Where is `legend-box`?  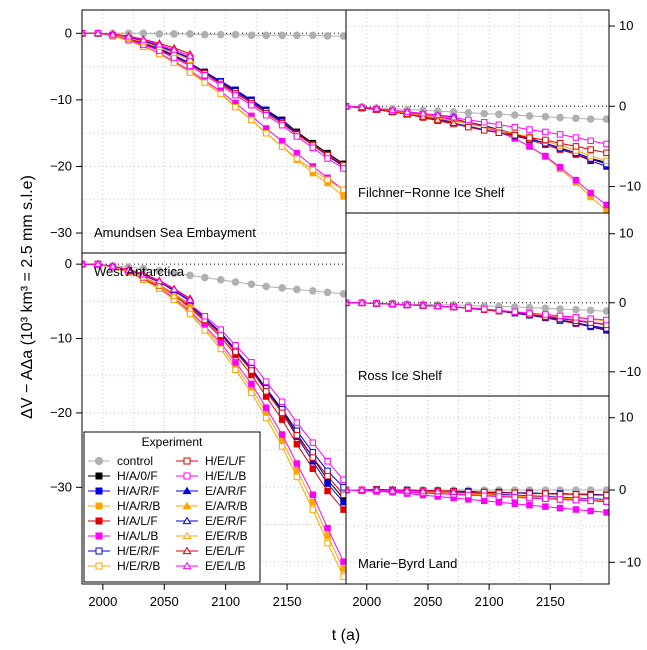 legend-box is located at coordinates (172, 507).